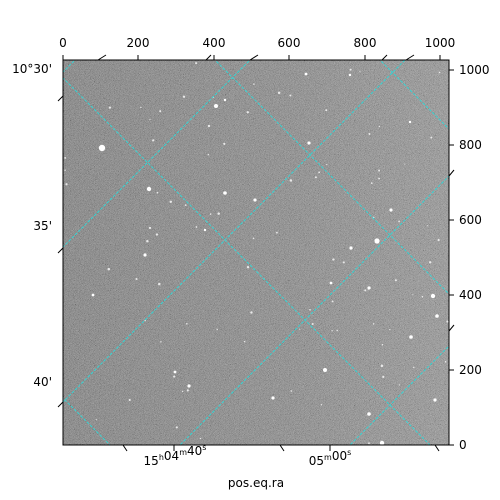 The height and width of the screenshot is (500, 500). Describe the element at coordinates (474, 70) in the screenshot. I see `right-tick-label: 1000` at that location.